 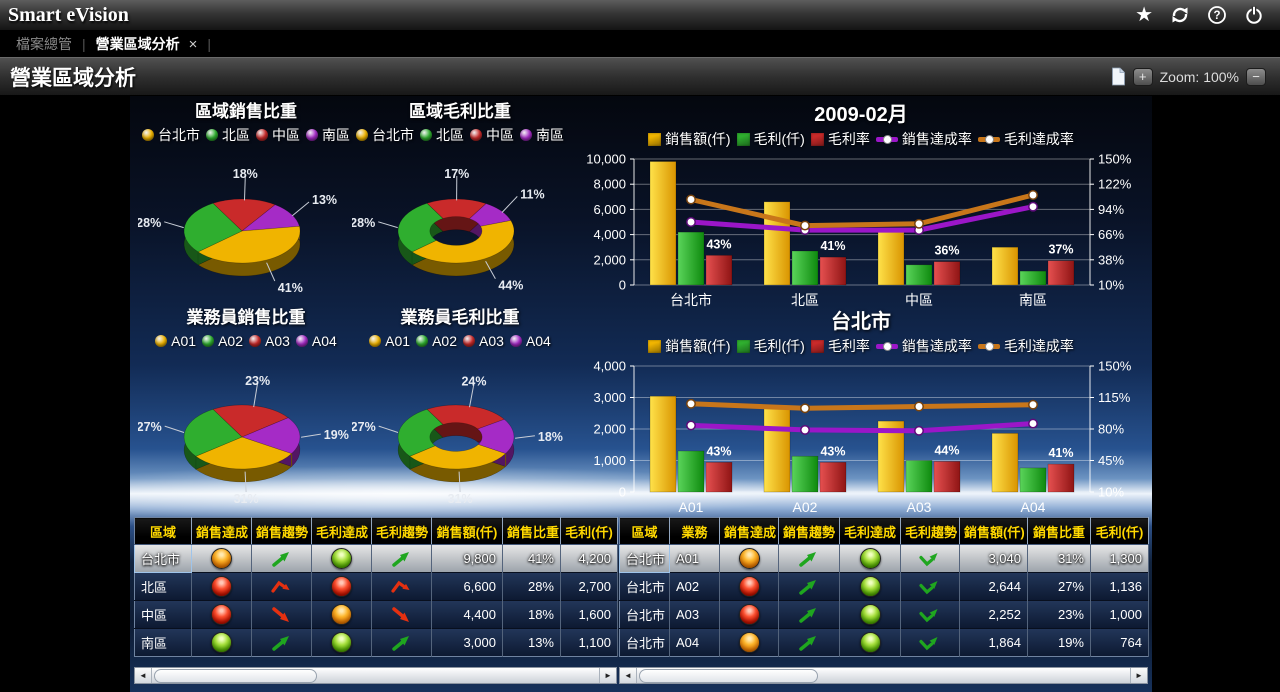 What do you see at coordinates (376, 614) in the screenshot?
I see `table-row: 中區 4,400 18% 1,600` at bounding box center [376, 614].